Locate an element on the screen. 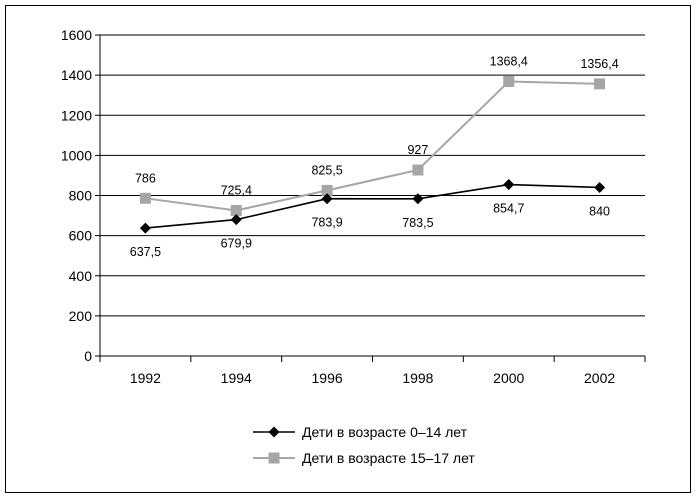 The height and width of the screenshot is (497, 696). legend-label: Дети в возрасте 15–17 лет is located at coordinates (388, 458).